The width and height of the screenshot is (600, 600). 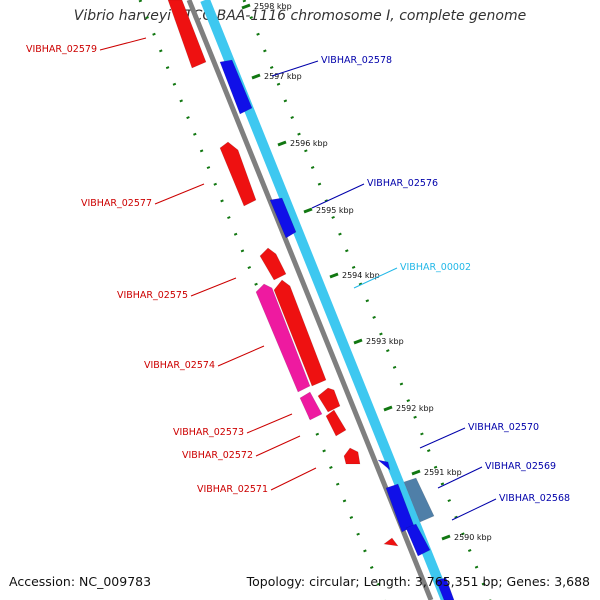 What do you see at coordinates (402, 183) in the screenshot?
I see `gene-label: VIBHAR_02576` at bounding box center [402, 183].